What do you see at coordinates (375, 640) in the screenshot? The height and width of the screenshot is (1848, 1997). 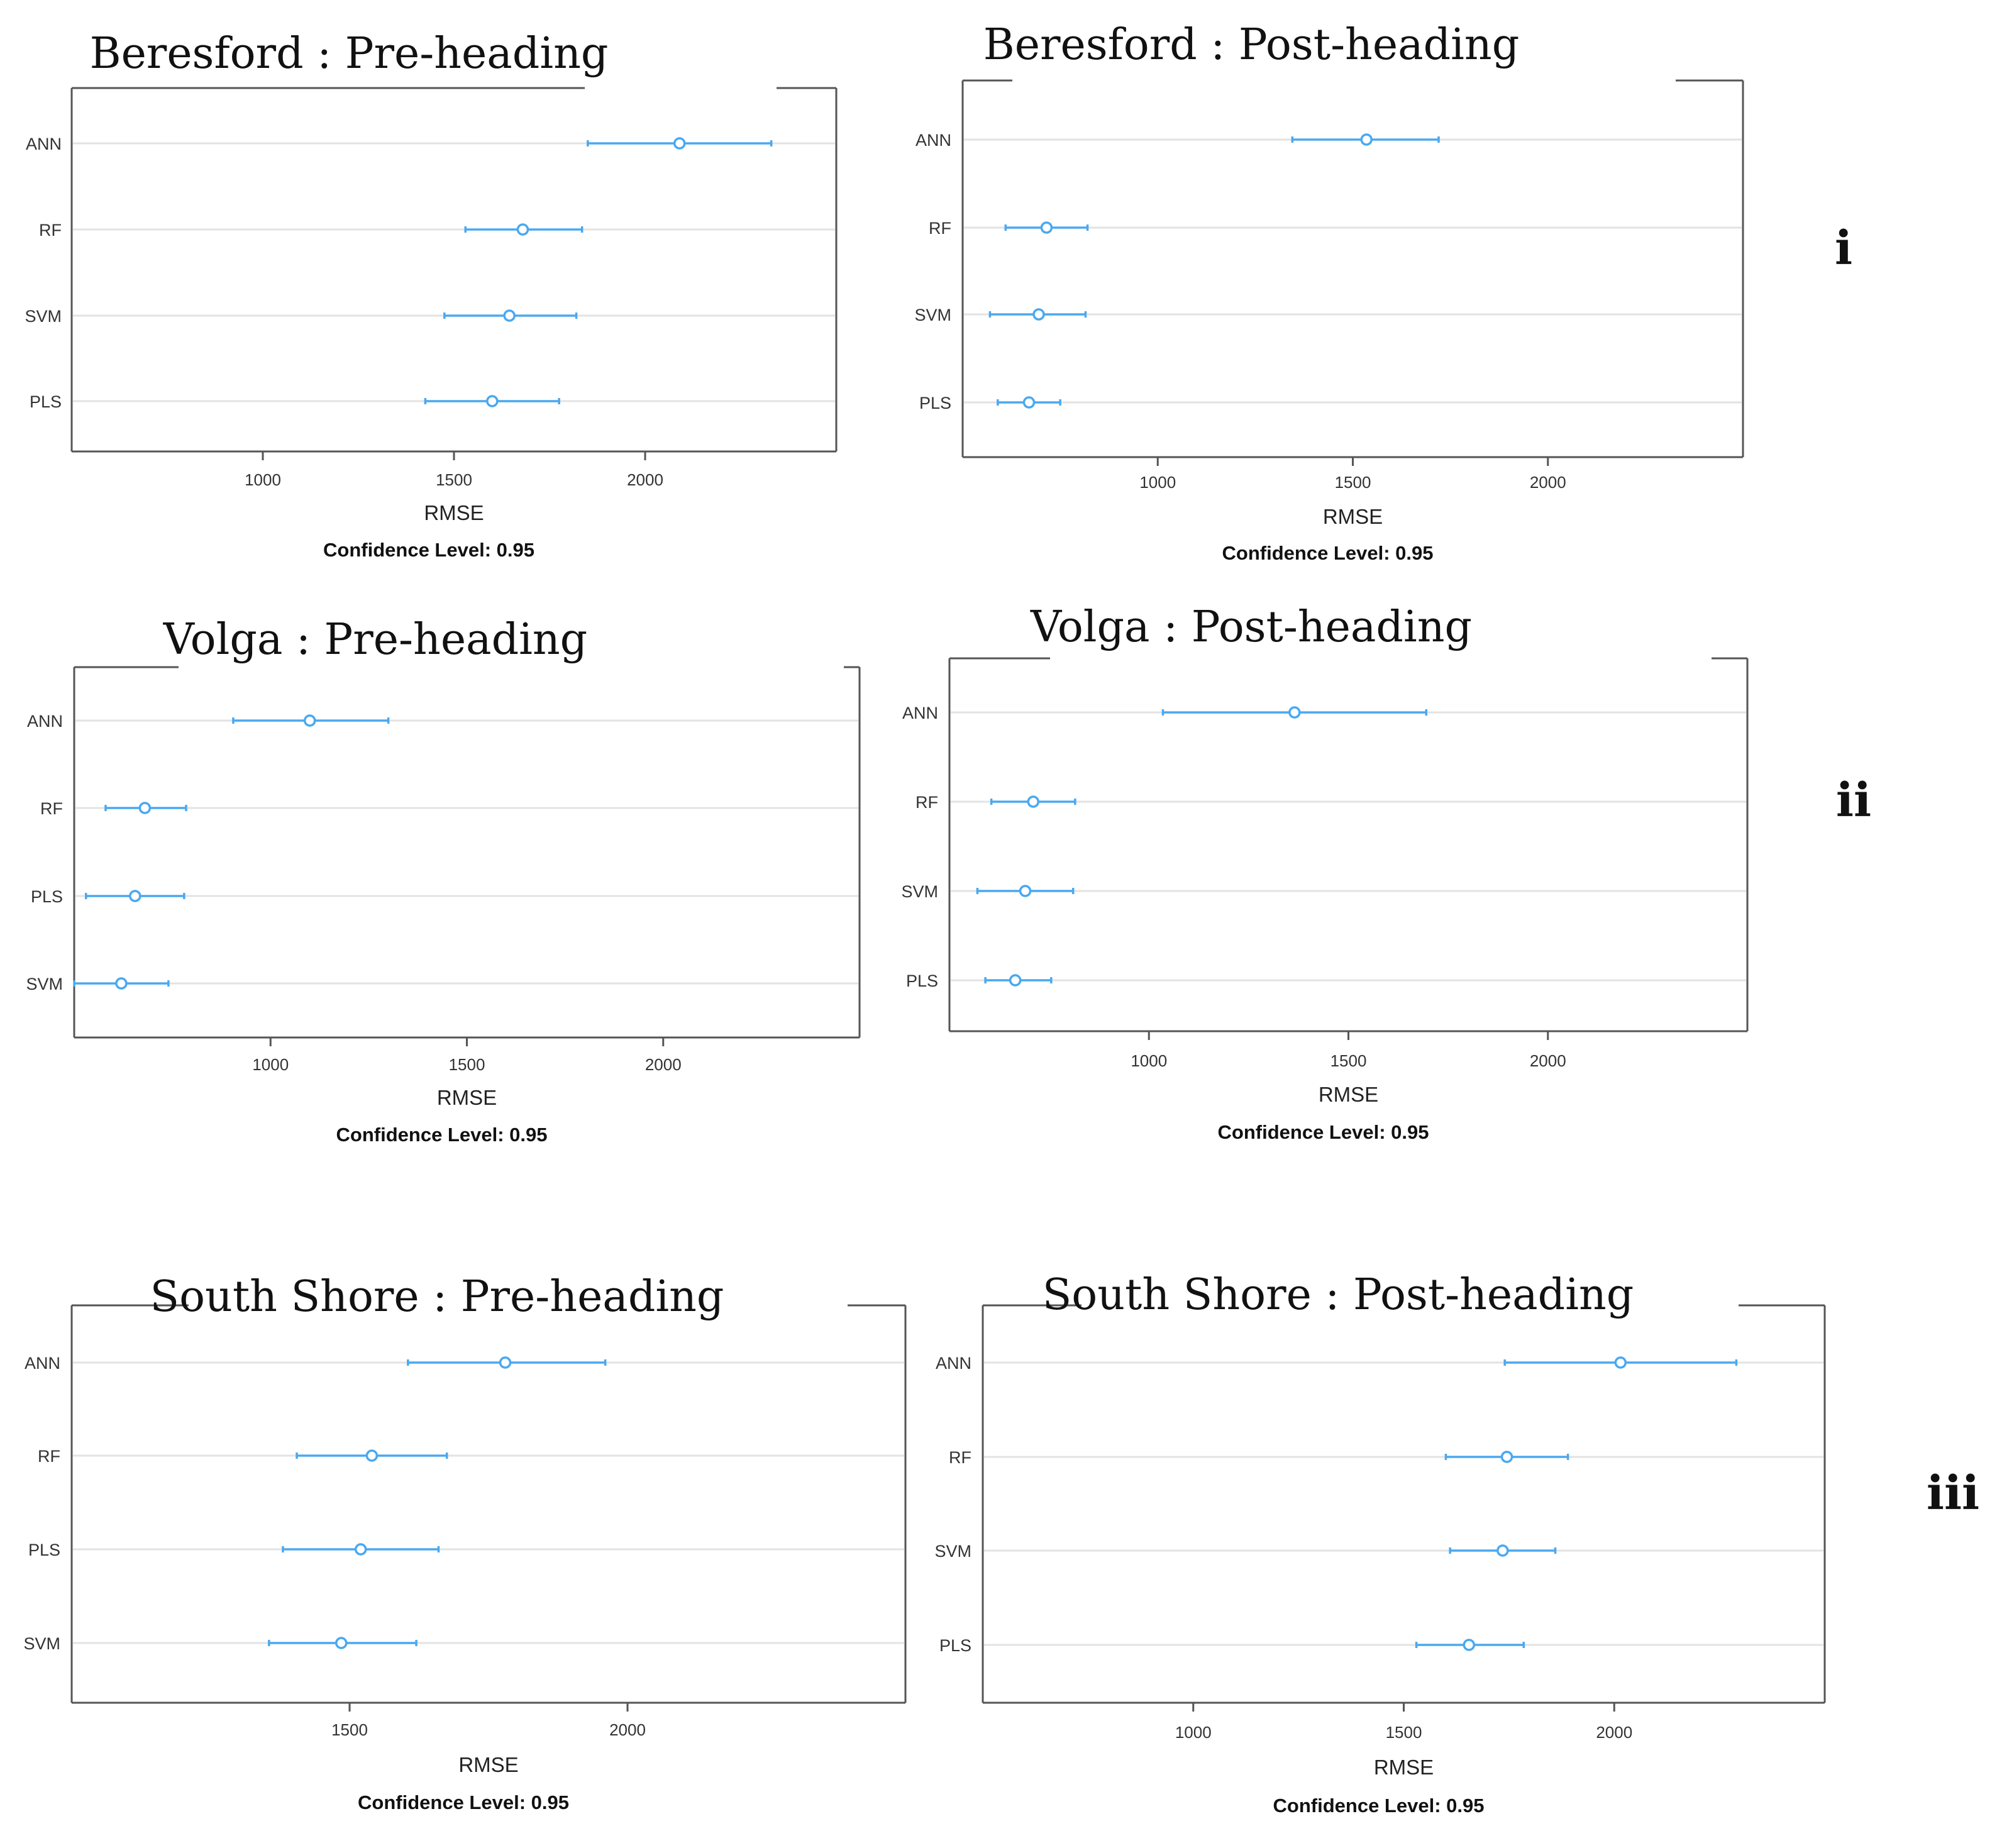 I see `chart-title: Volga : Pre-heading` at bounding box center [375, 640].